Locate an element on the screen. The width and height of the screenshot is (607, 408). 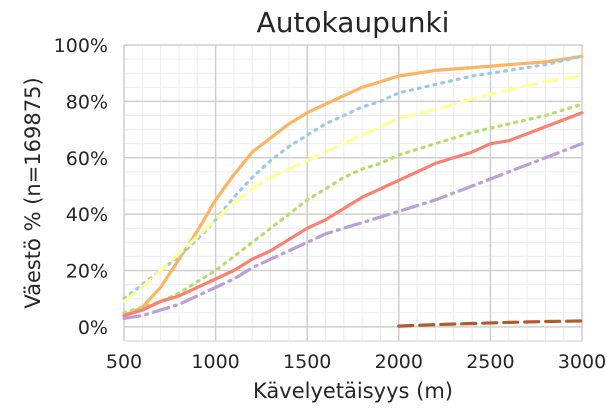
x-tick-label: 2500 is located at coordinates (490, 362).